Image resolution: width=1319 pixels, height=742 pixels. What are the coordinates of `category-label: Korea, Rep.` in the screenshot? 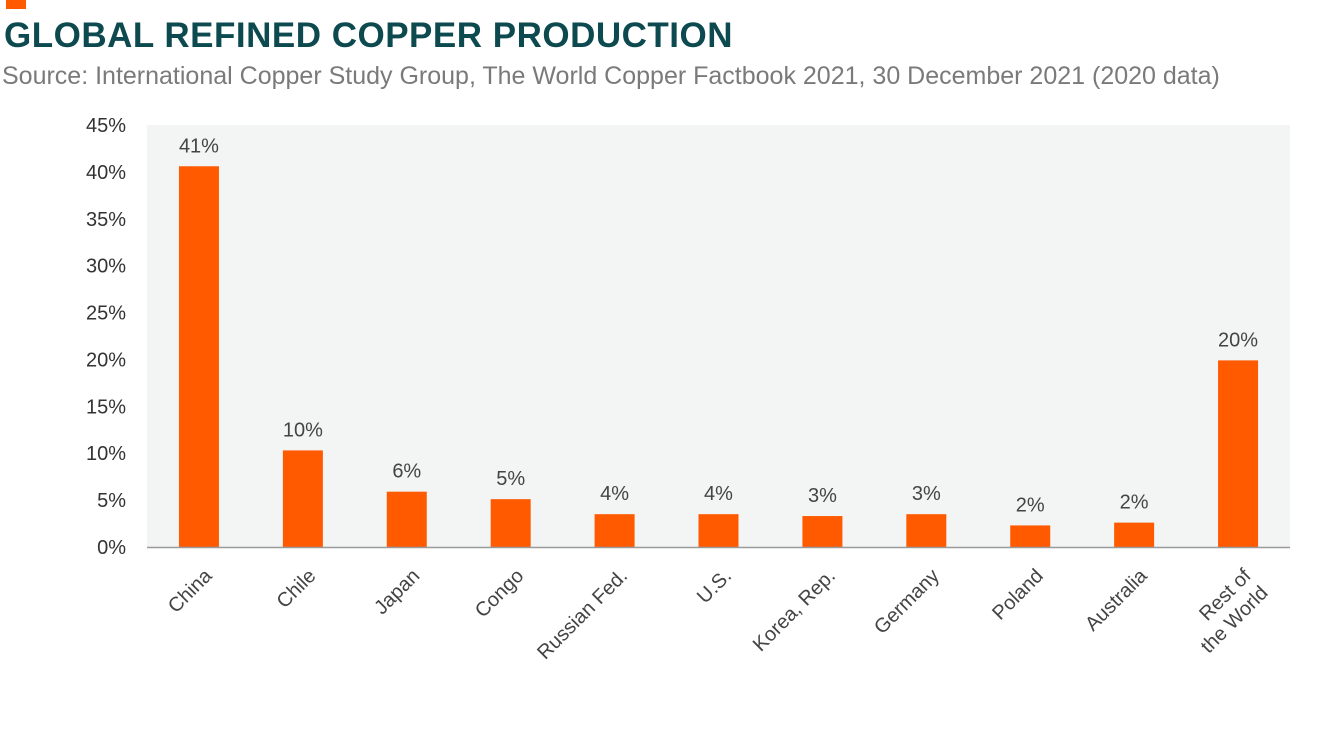 It's located at (794, 610).